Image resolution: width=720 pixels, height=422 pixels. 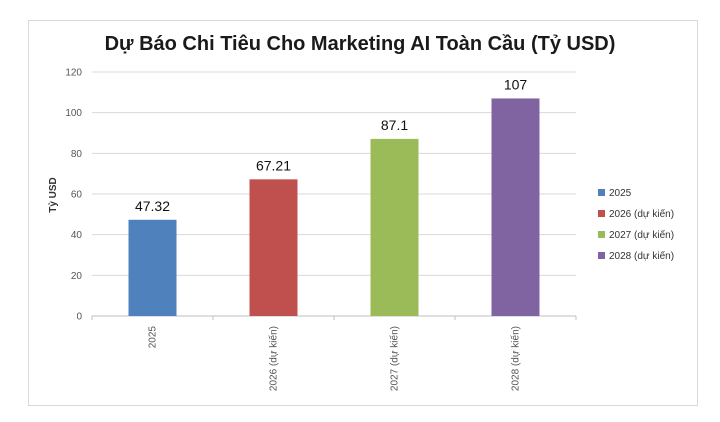 I want to click on y-tick-label: 100, so click(x=73, y=113).